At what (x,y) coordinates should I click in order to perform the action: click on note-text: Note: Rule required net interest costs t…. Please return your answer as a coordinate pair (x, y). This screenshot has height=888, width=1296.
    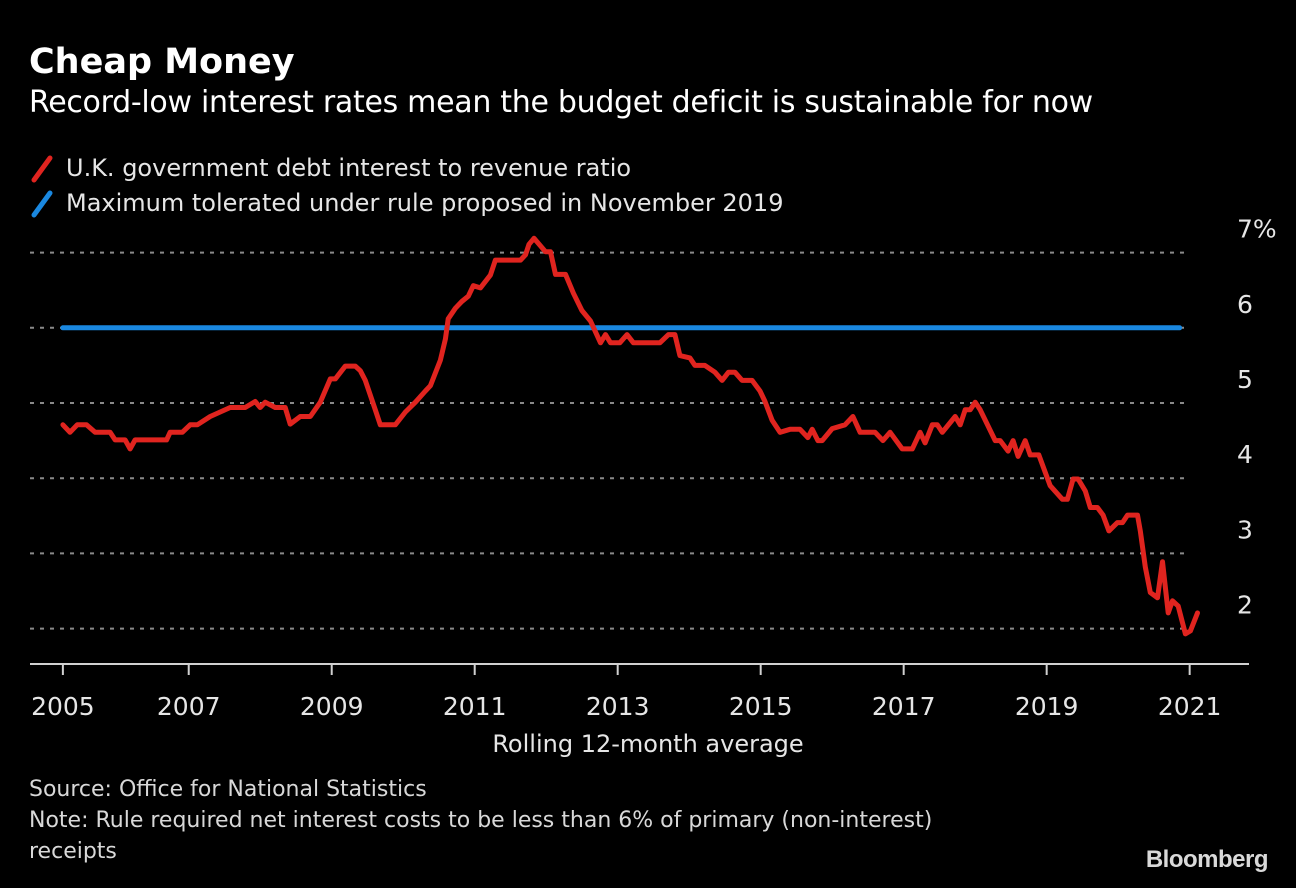
    Looking at the image, I should click on (481, 836).